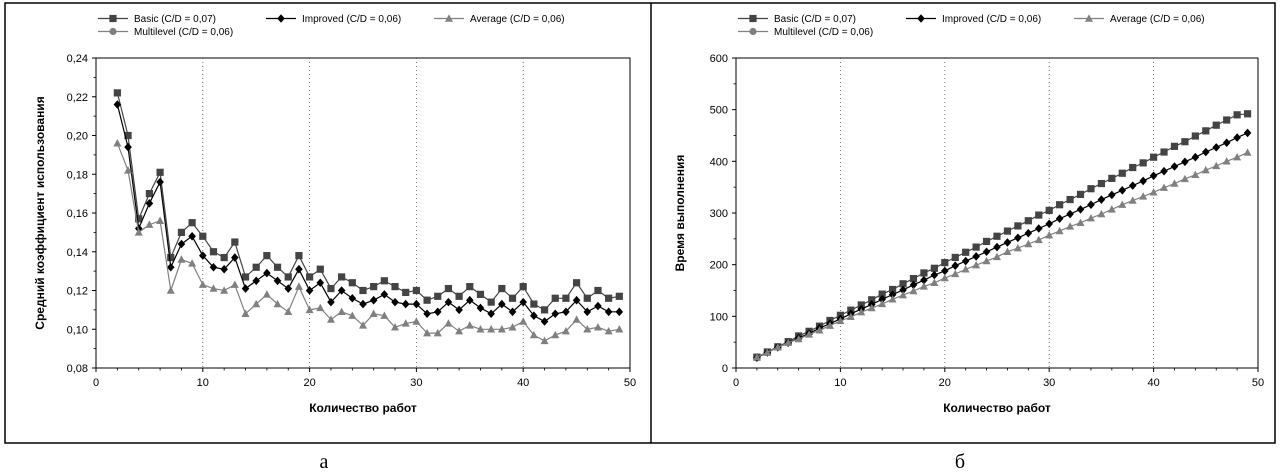 The width and height of the screenshot is (1281, 475). Describe the element at coordinates (815, 19) in the screenshot. I see `legend-label: Basic (C/D = 0,07)` at that location.